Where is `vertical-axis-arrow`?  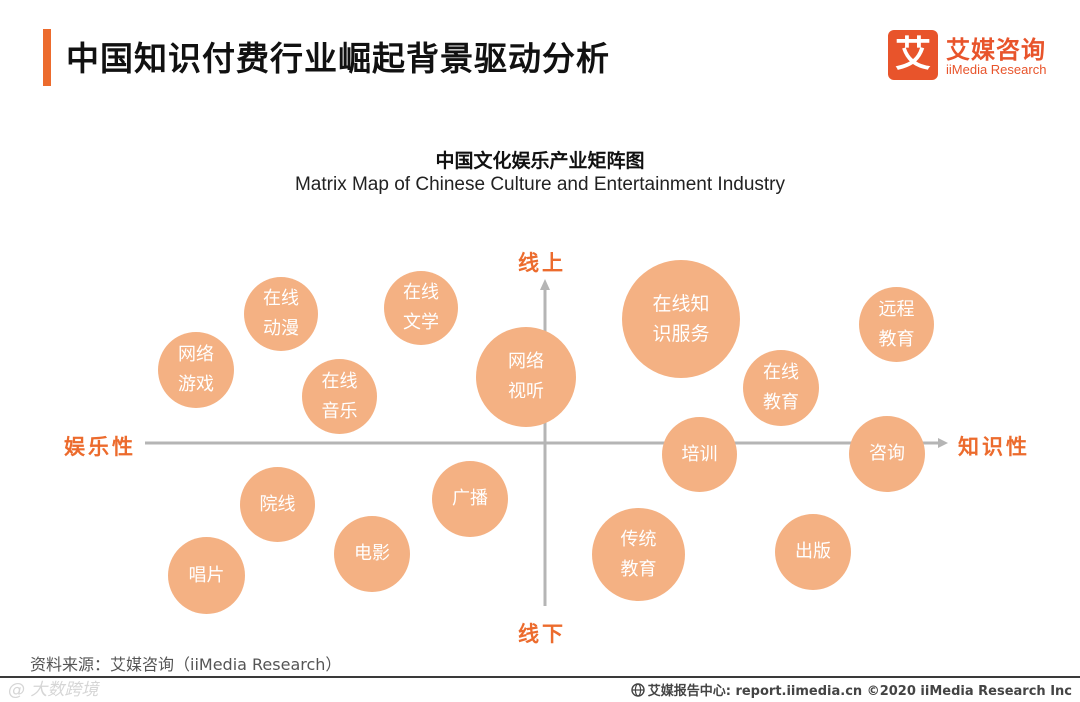
vertical-axis-arrow is located at coordinates (545, 284).